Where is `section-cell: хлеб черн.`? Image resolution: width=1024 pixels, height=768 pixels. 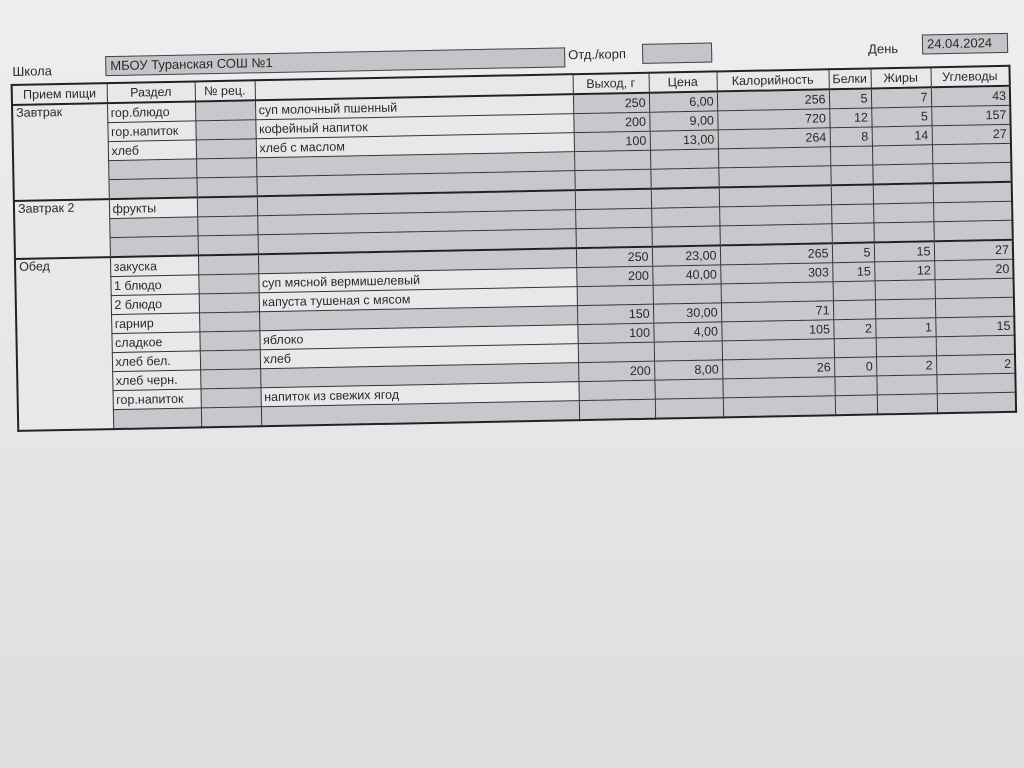 section-cell: хлеб черн. is located at coordinates (156, 380).